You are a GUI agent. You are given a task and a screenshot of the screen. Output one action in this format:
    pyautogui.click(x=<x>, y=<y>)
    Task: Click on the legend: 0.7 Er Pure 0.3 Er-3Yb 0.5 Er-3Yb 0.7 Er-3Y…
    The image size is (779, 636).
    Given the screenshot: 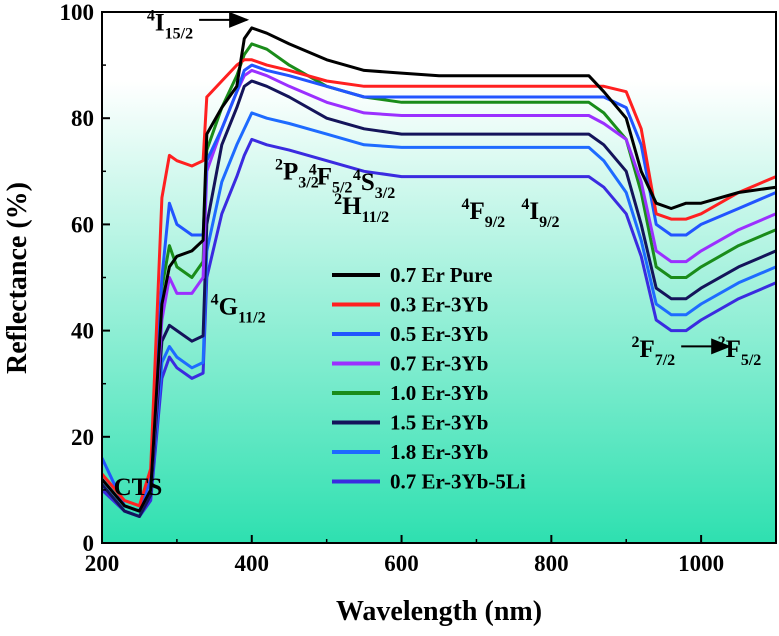 What is the action you would take?
    pyautogui.click(x=429, y=378)
    